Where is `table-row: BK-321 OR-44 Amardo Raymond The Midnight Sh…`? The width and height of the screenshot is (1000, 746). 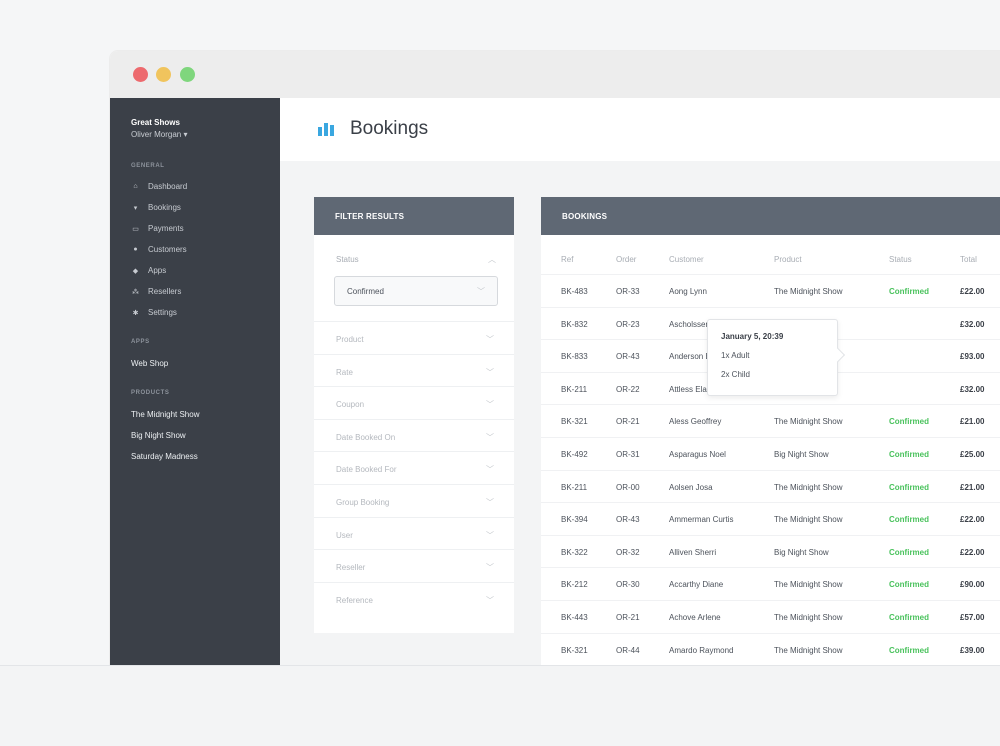
table-row: BK-321 OR-44 Amardo Raymond The Midnight Sh… is located at coordinates (770, 648).